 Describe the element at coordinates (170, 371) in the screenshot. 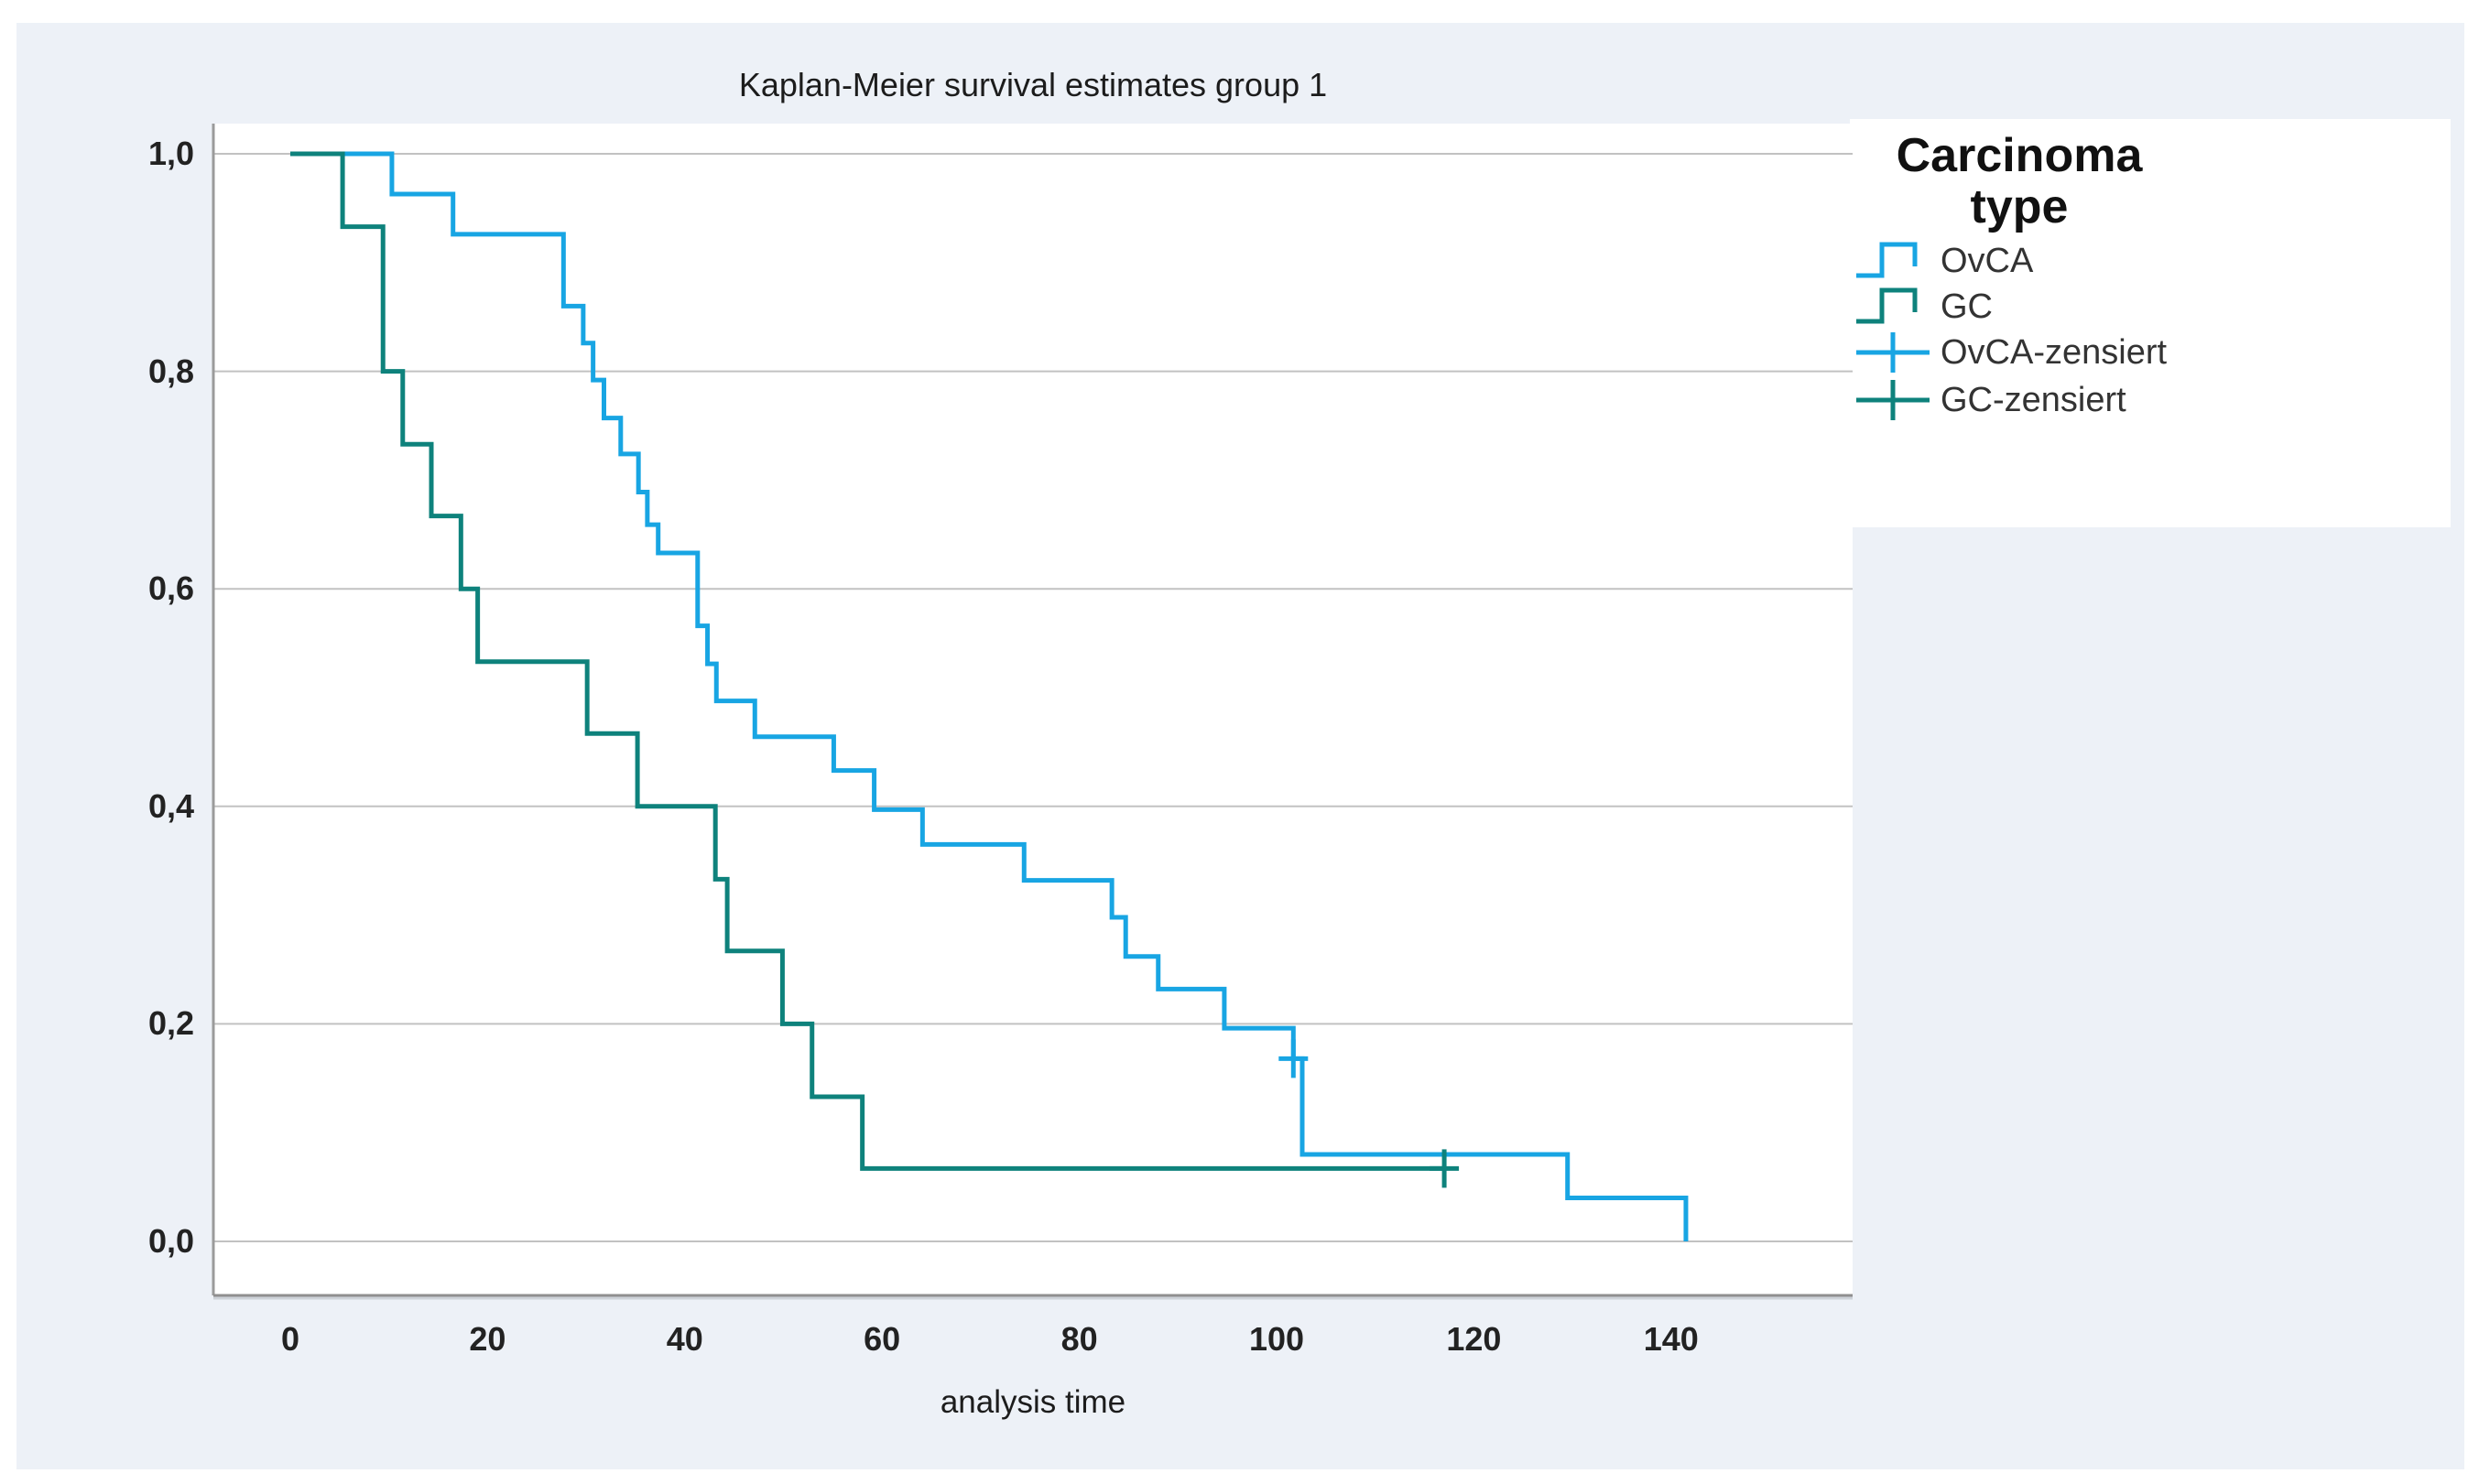

I see `y-tick-label: 0,8` at that location.